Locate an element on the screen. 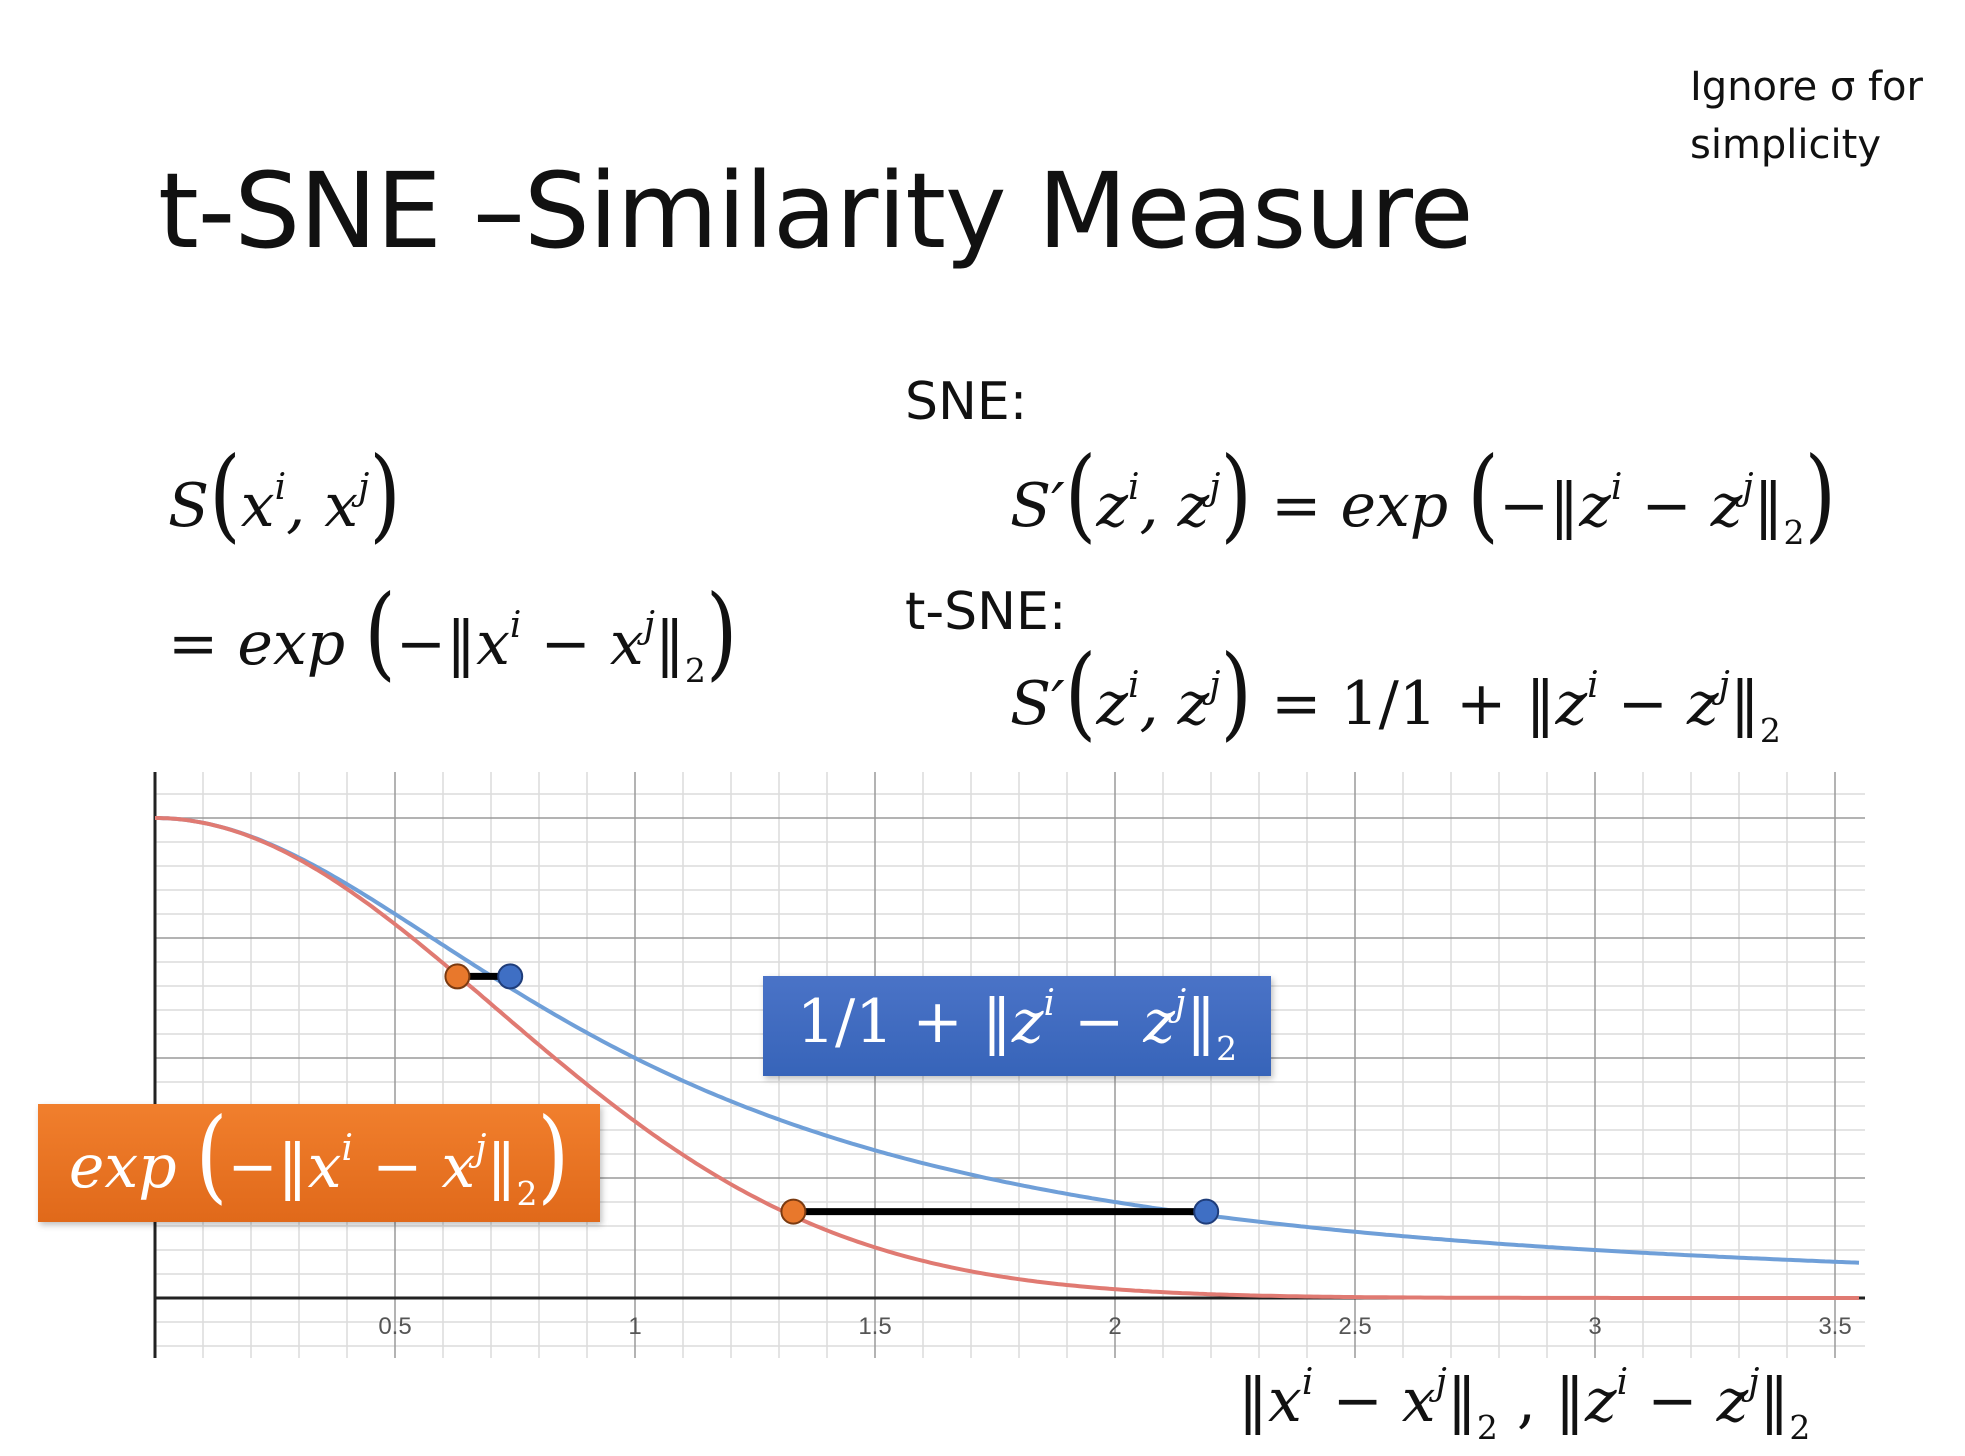 The image size is (1965, 1456). sne-curve-label: exp (−‖xi − xj‖2) is located at coordinates (319, 1159).